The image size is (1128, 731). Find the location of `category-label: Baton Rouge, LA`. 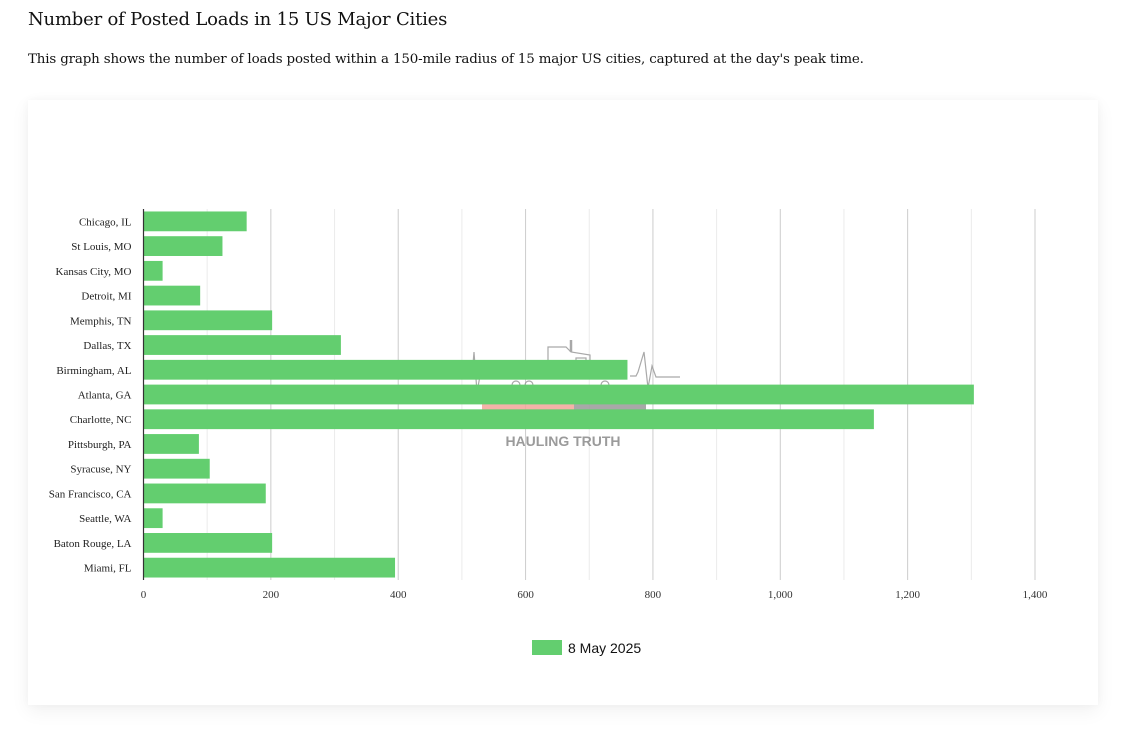

category-label: Baton Rouge, LA is located at coordinates (93, 544).